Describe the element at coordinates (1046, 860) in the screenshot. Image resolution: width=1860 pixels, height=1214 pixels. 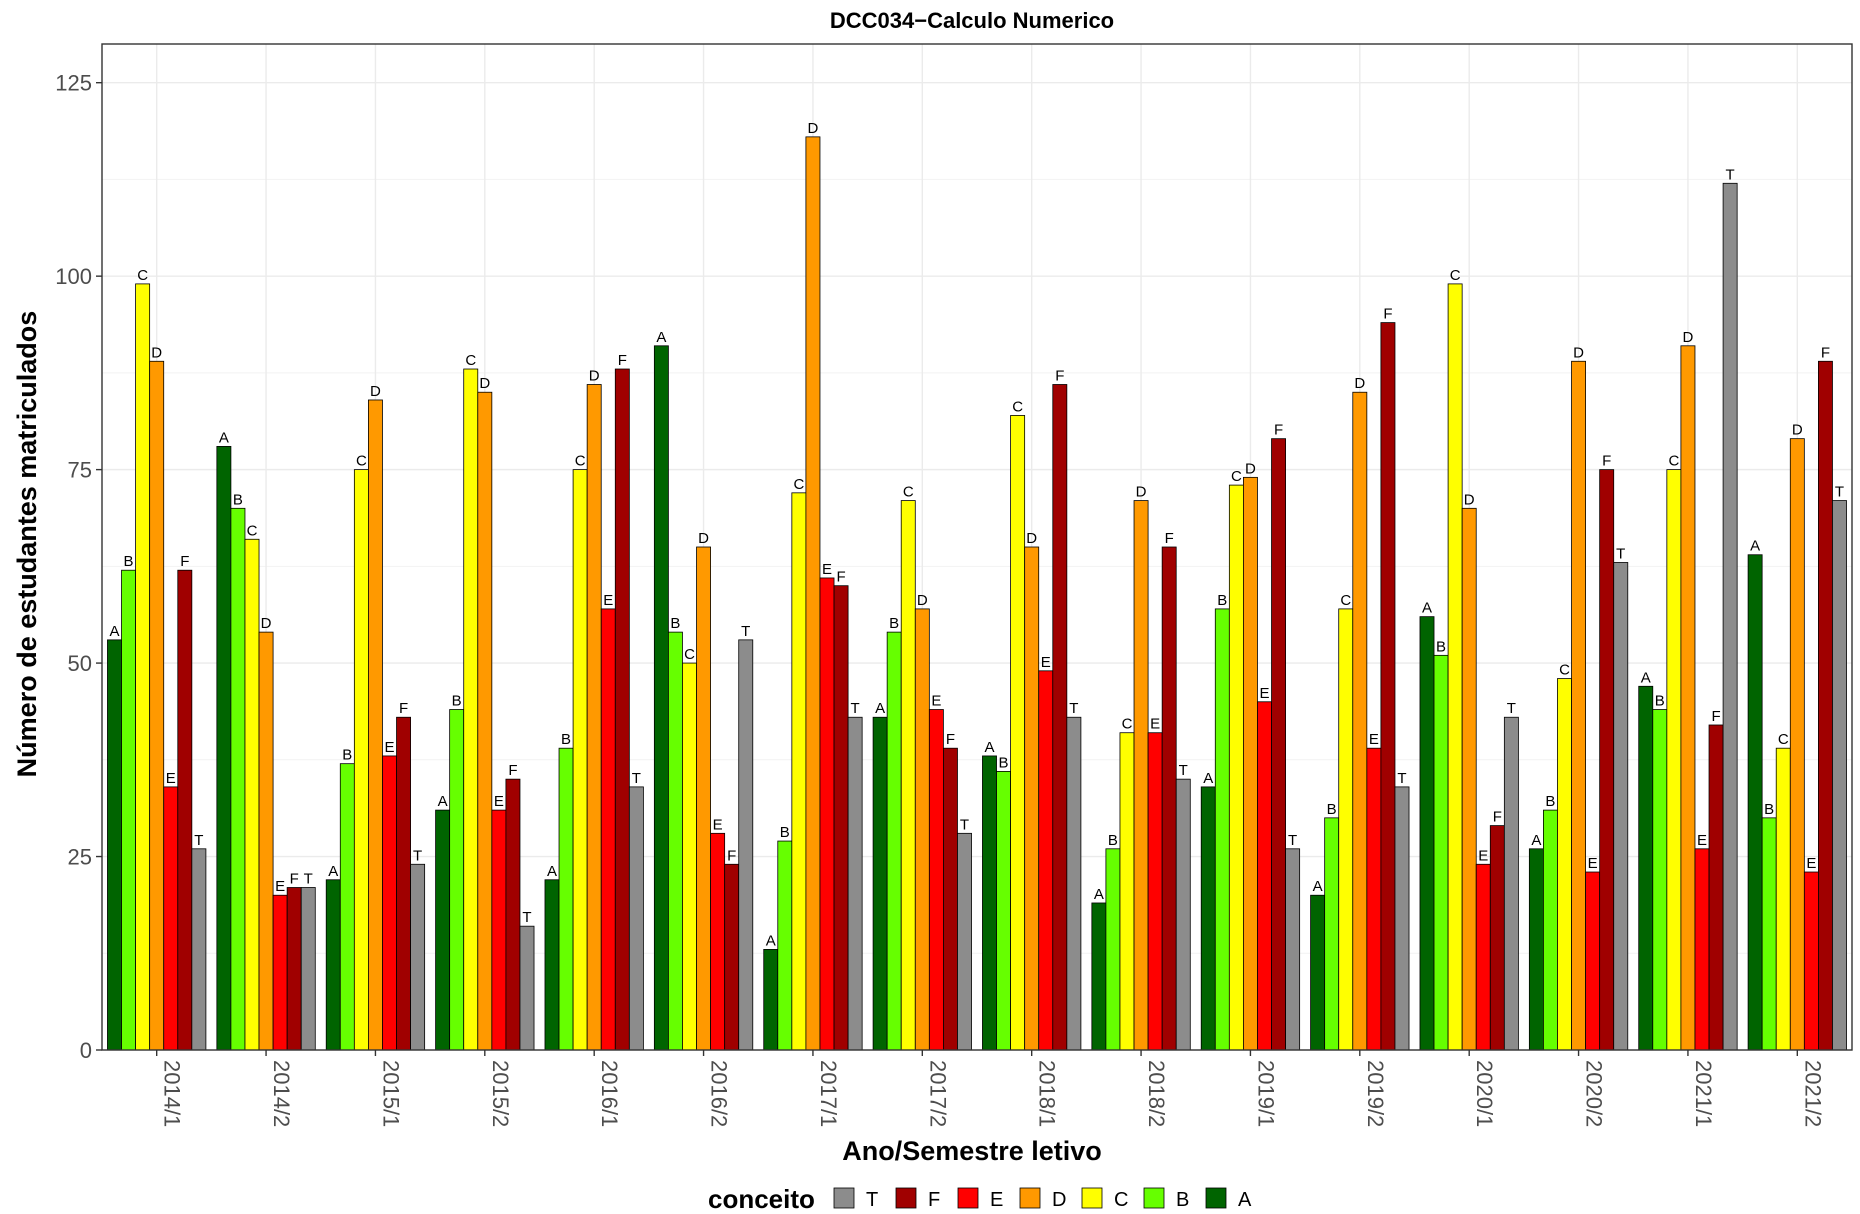
I see `bar-E-2018/1` at that location.